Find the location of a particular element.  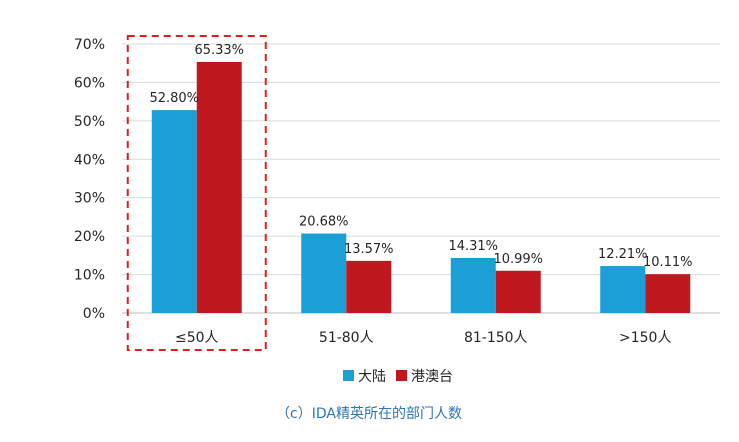

y-tick-label: 60% is located at coordinates (89, 83).